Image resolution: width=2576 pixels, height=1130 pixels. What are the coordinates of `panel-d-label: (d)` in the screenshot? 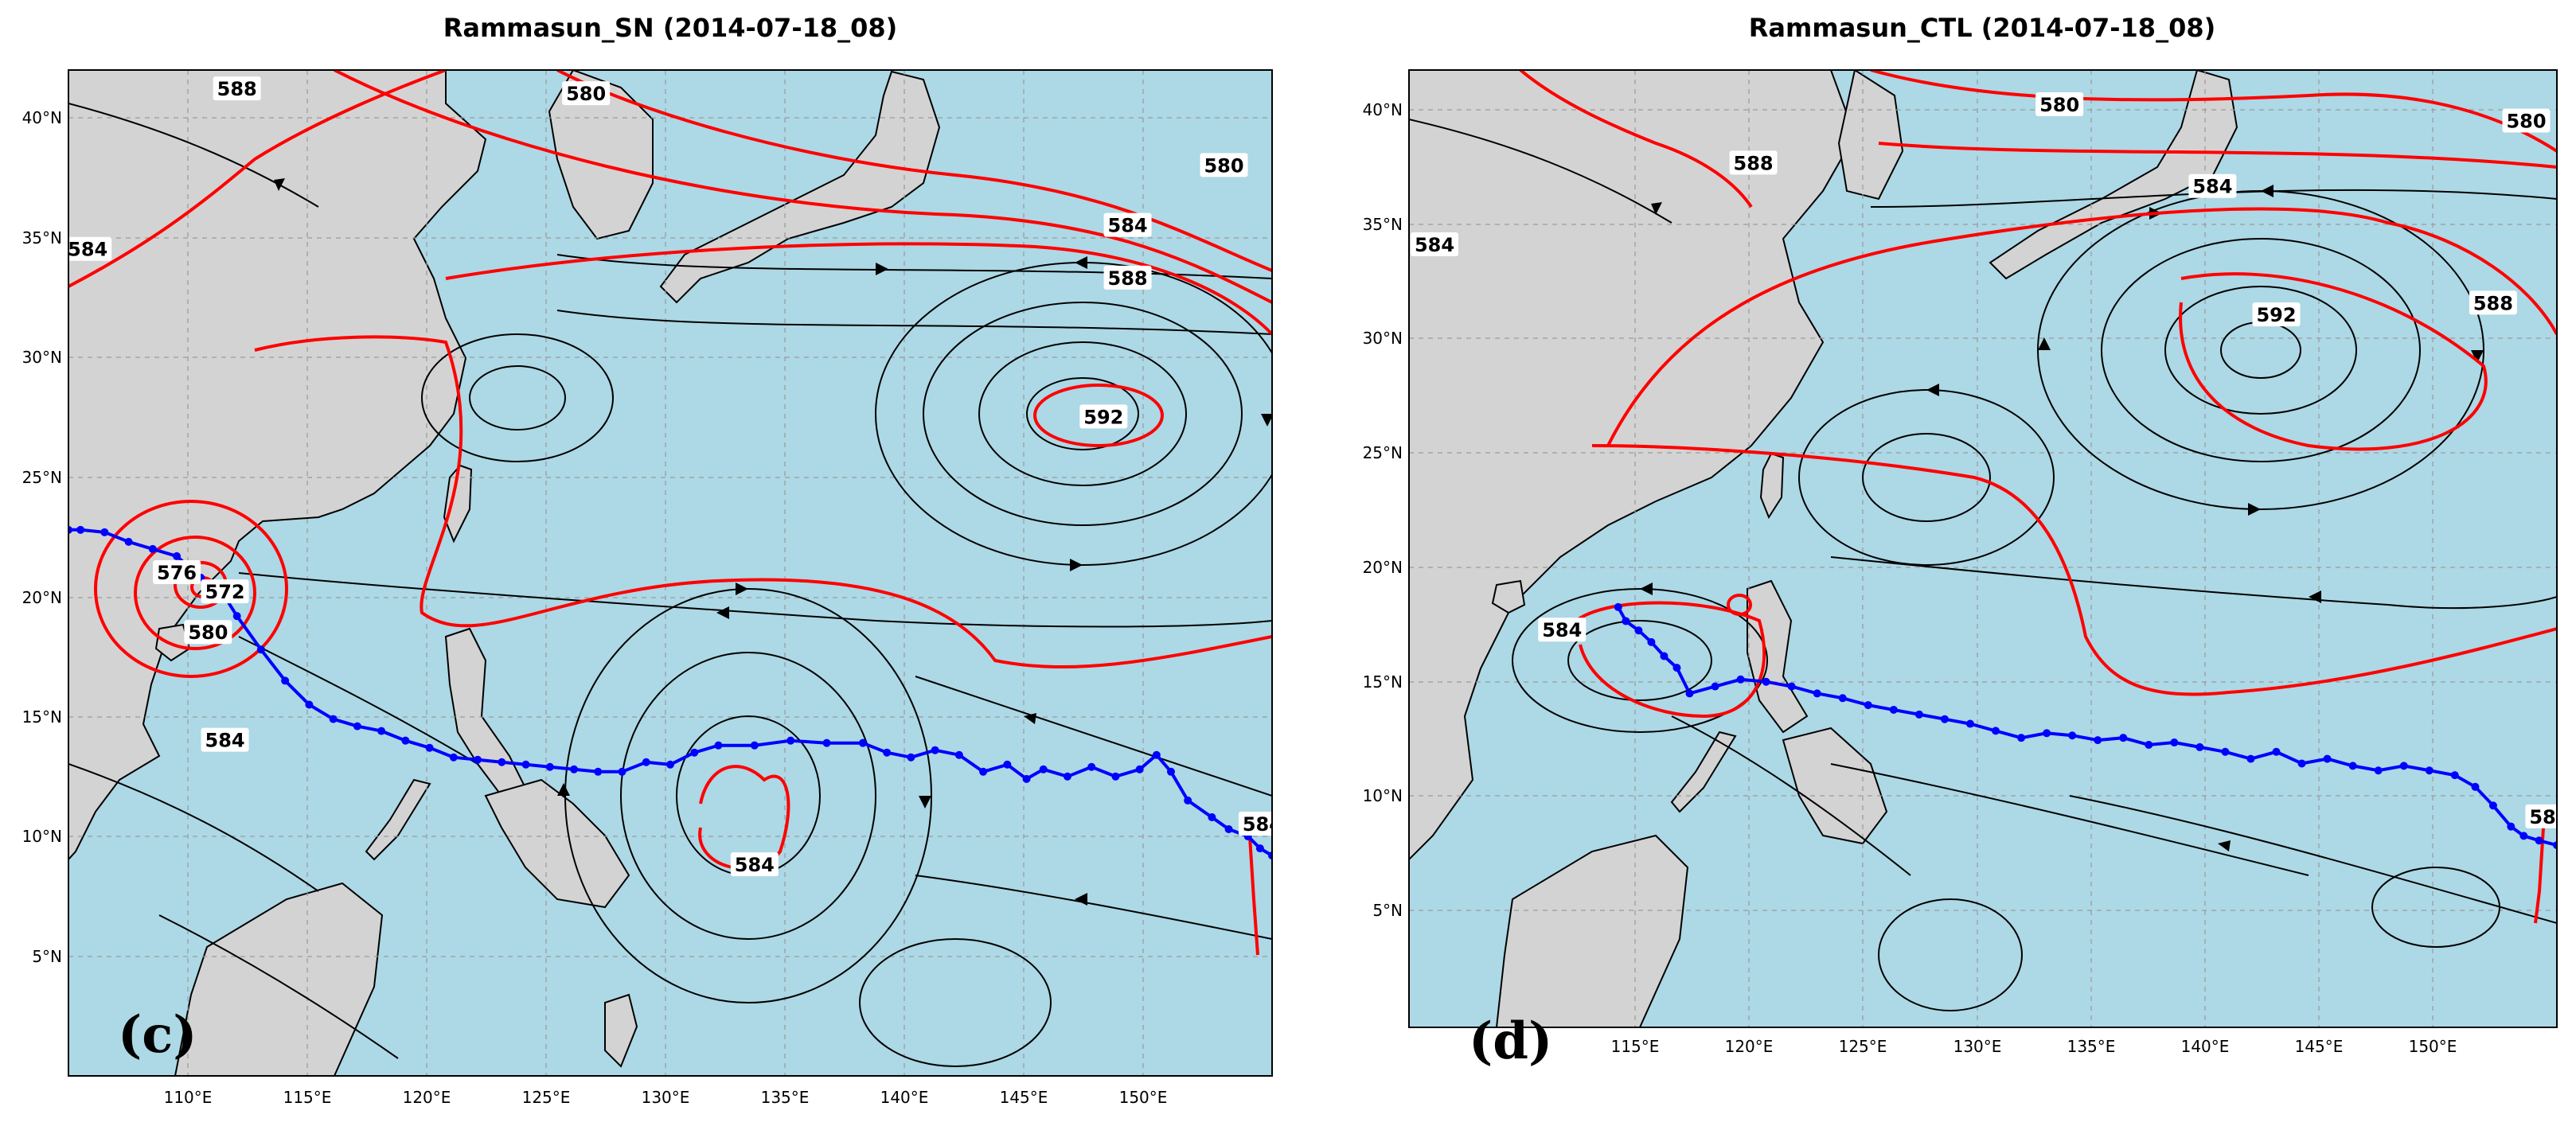 It's located at (1510, 1041).